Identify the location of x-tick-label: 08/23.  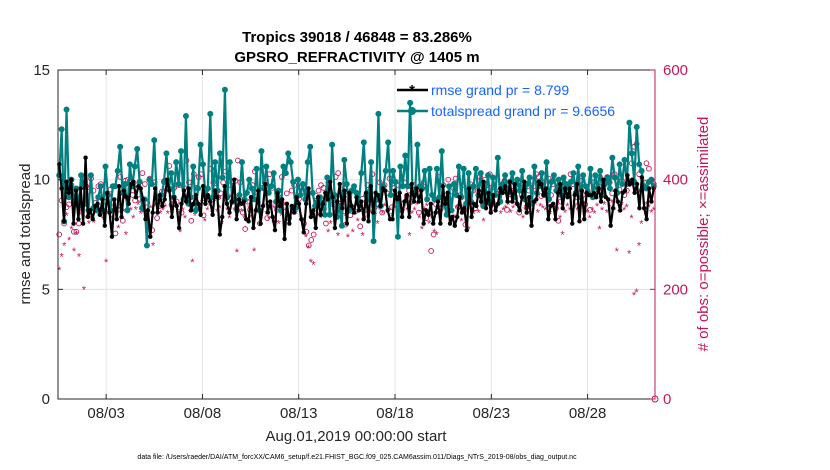
(492, 413).